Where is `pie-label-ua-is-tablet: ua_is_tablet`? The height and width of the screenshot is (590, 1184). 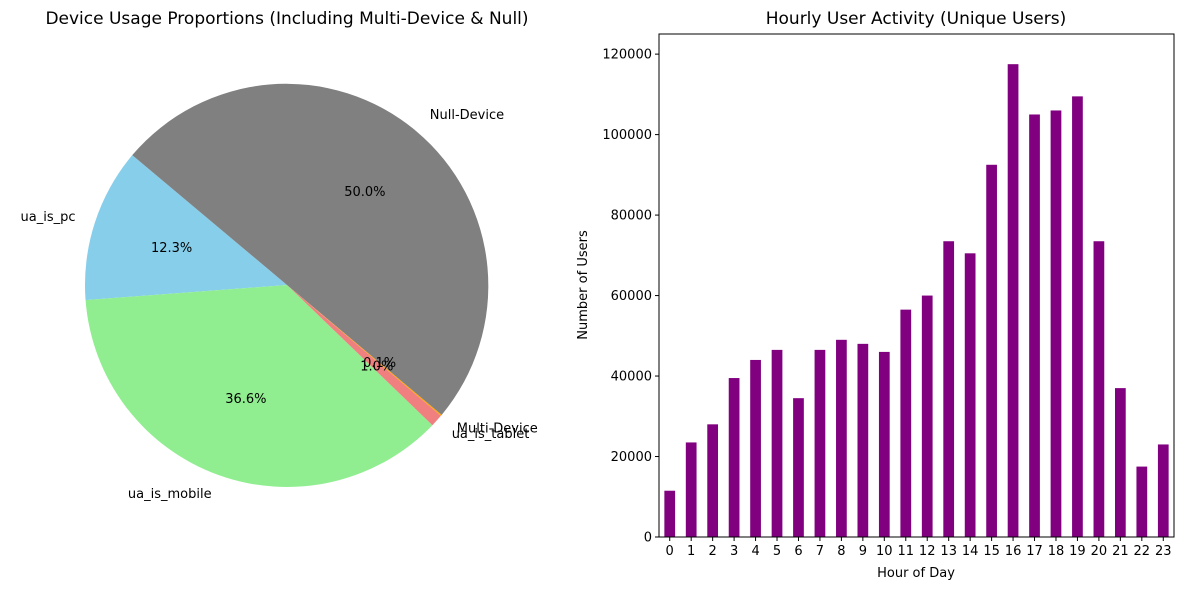 pie-label-ua-is-tablet: ua_is_tablet is located at coordinates (491, 434).